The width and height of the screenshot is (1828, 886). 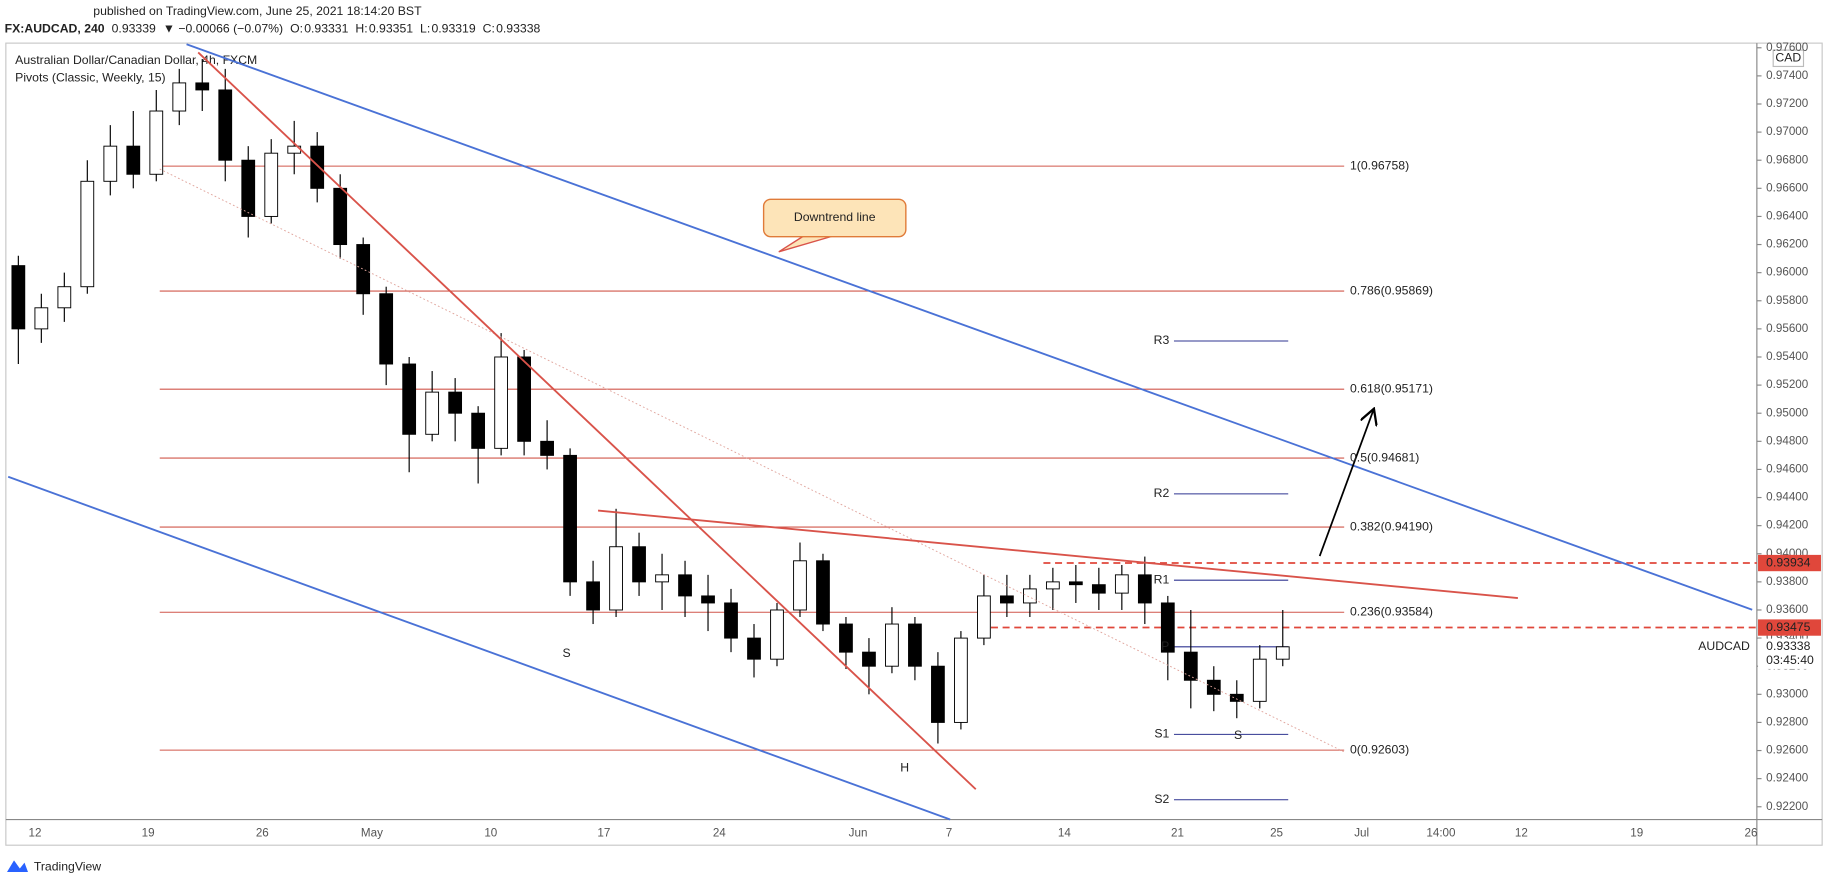 What do you see at coordinates (1787, 750) in the screenshot?
I see `y-tick-label: 0.92600` at bounding box center [1787, 750].